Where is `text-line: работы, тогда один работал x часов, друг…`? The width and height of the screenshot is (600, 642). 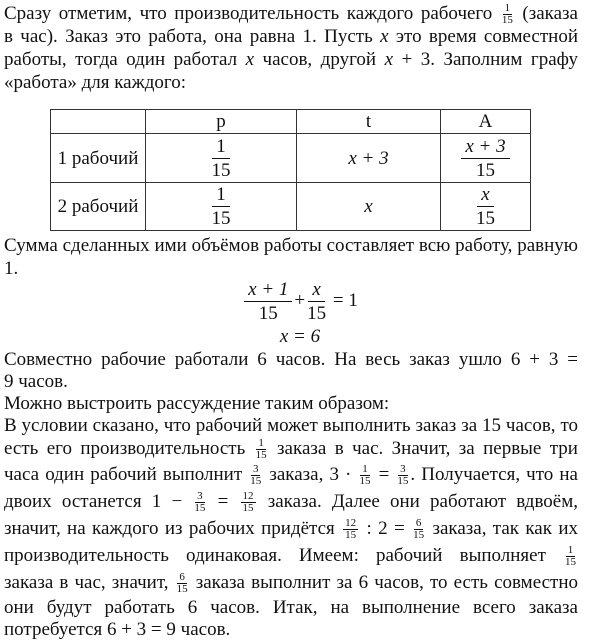
text-line: работы, тогда один работал x часов, друг… is located at coordinates (291, 59).